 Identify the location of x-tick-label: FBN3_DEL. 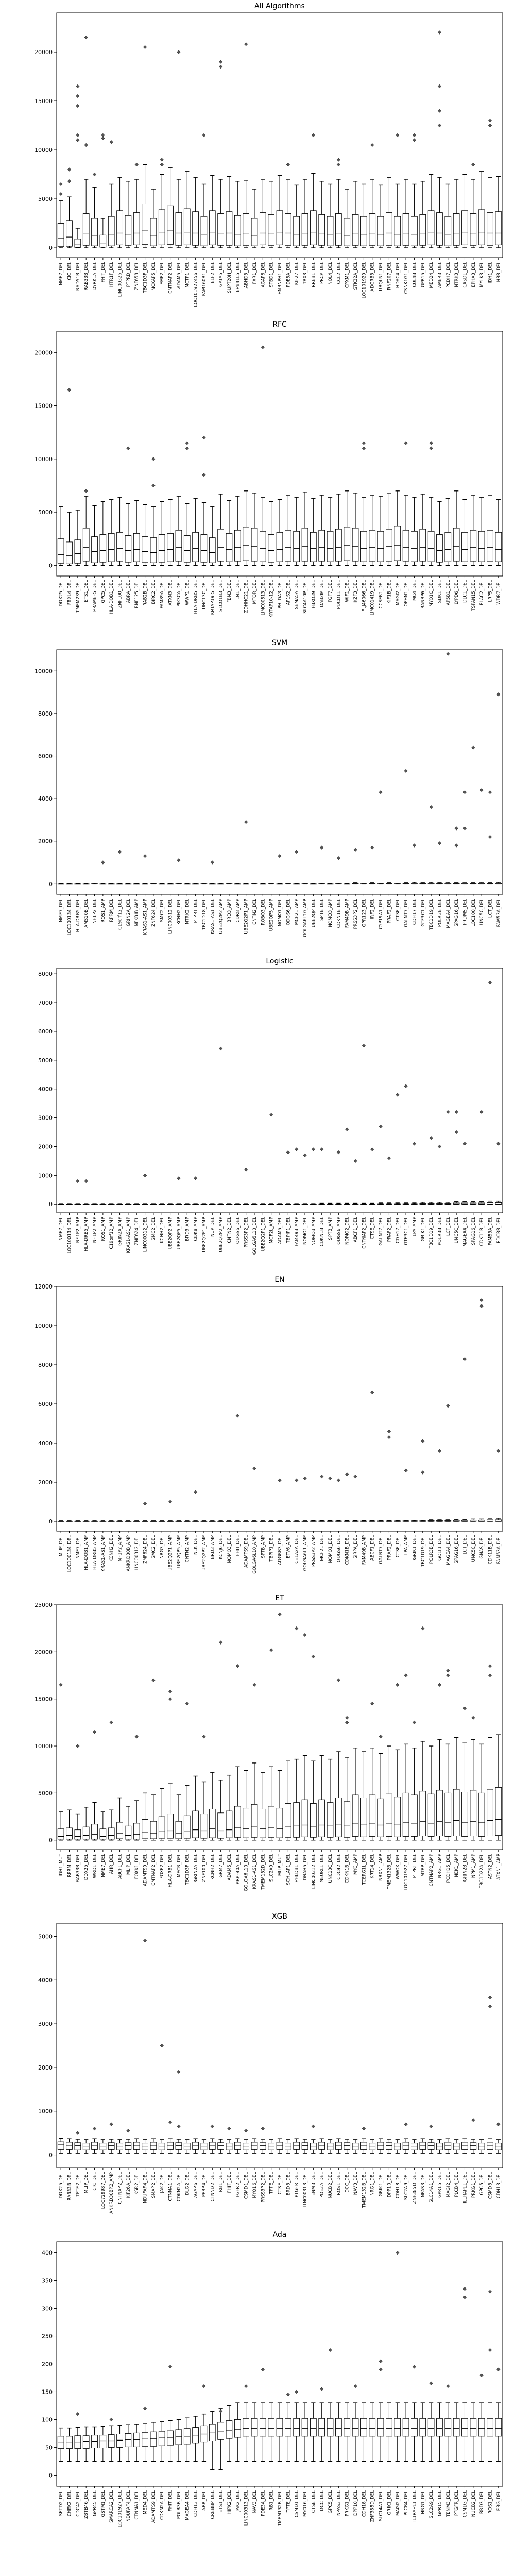
(229, 591).